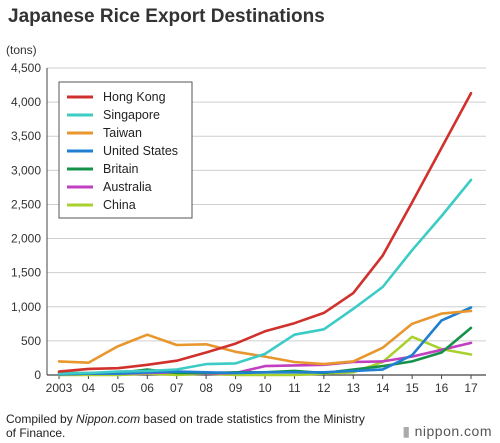 The width and height of the screenshot is (500, 443). I want to click on x-tick-label: 06, so click(148, 388).